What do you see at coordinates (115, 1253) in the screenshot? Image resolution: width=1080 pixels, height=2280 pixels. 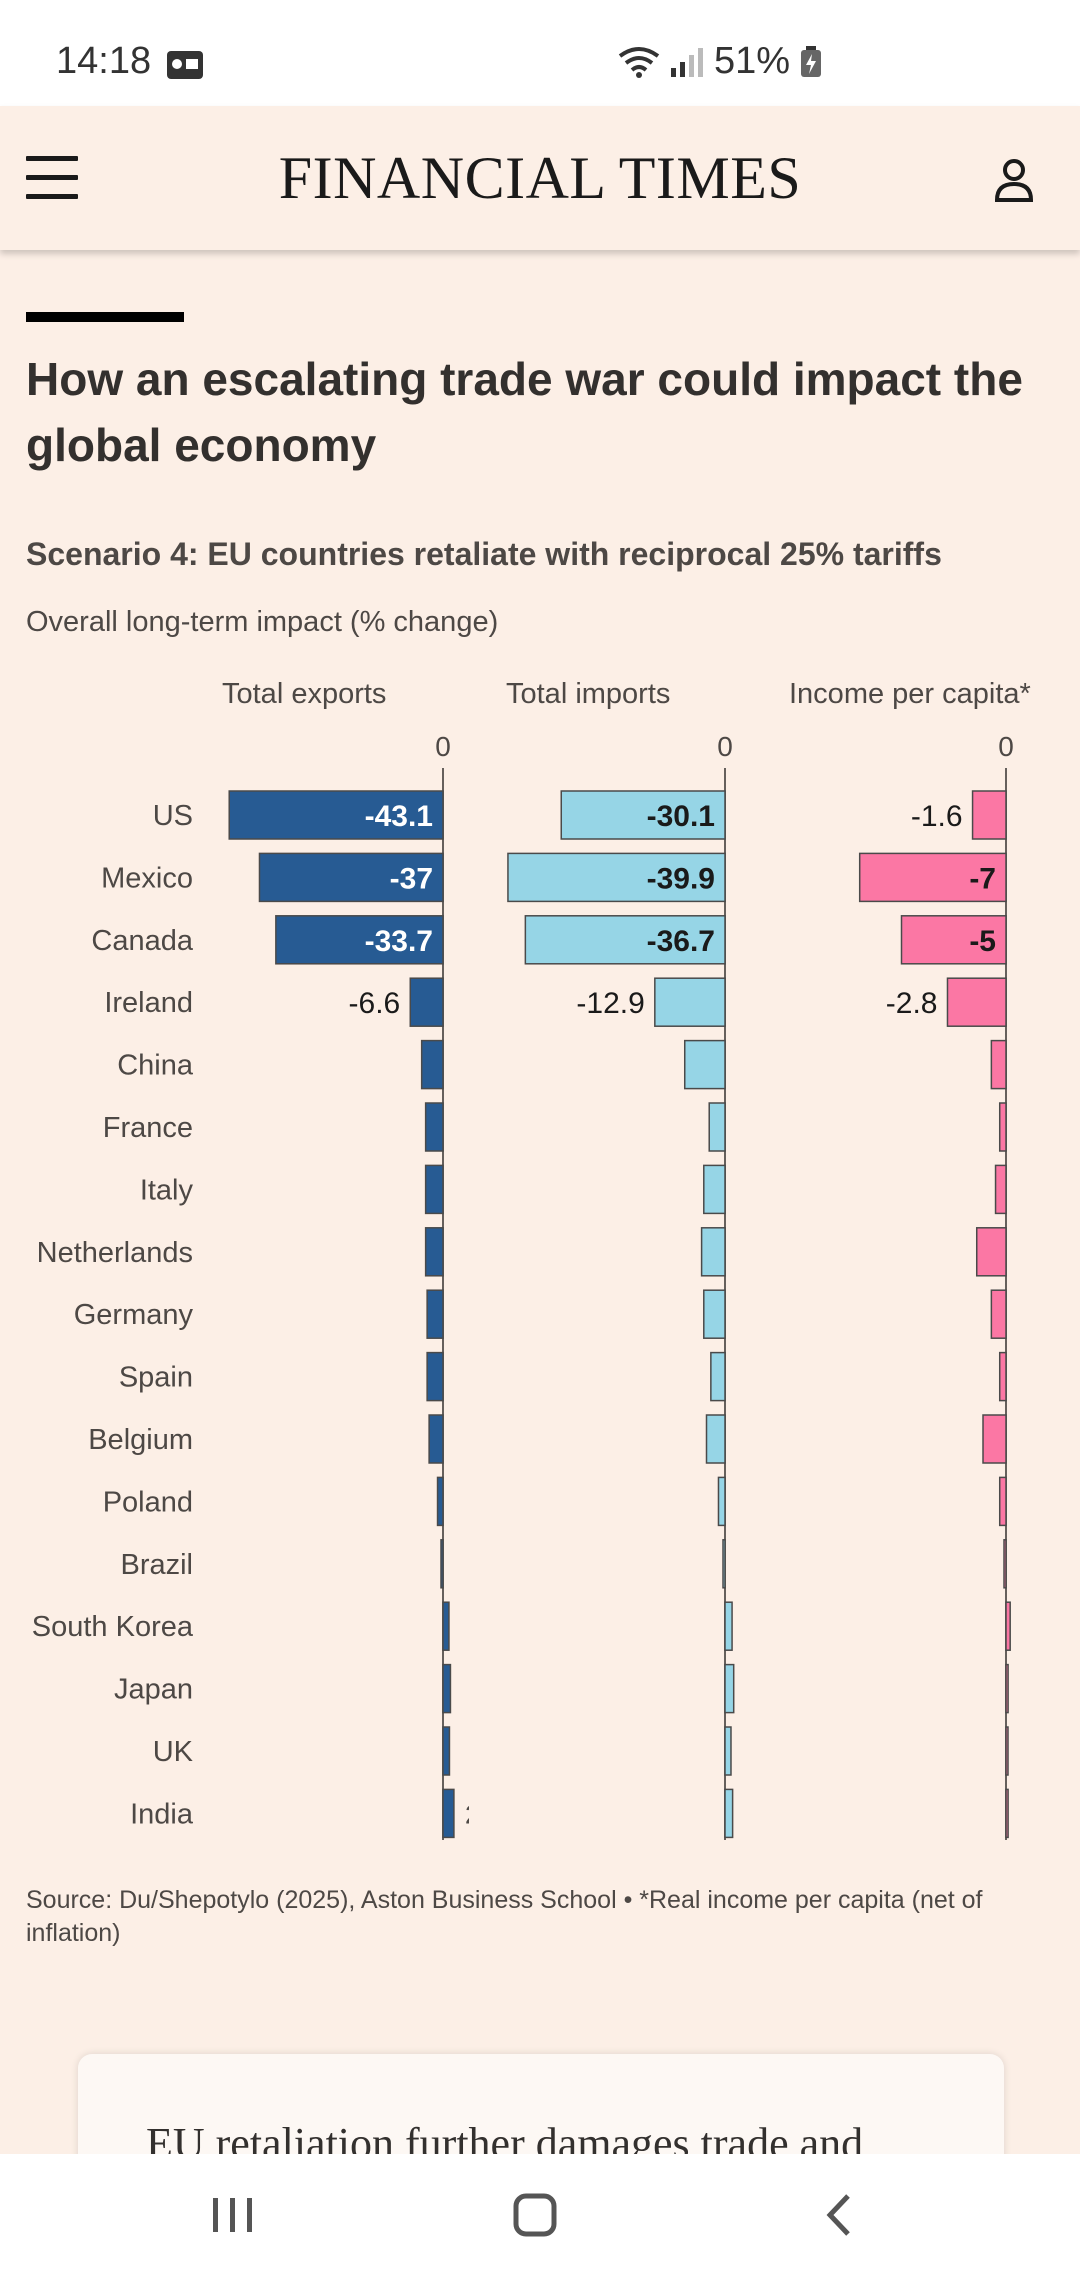 I see `category-label: Netherlands` at bounding box center [115, 1253].